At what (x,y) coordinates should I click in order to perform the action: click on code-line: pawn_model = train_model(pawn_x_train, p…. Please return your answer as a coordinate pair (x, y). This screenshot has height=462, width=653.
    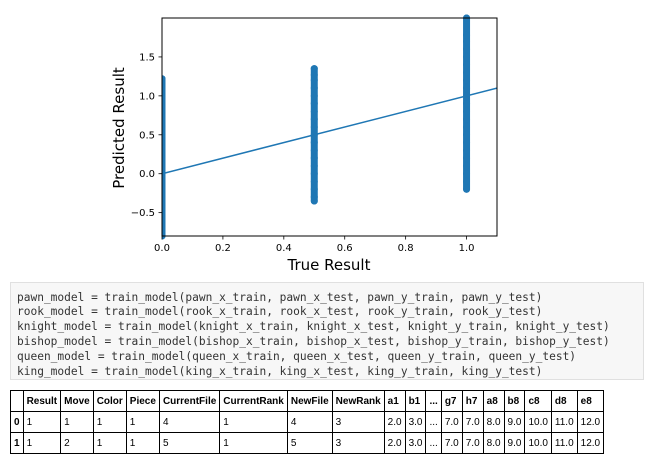
    Looking at the image, I should click on (280, 297).